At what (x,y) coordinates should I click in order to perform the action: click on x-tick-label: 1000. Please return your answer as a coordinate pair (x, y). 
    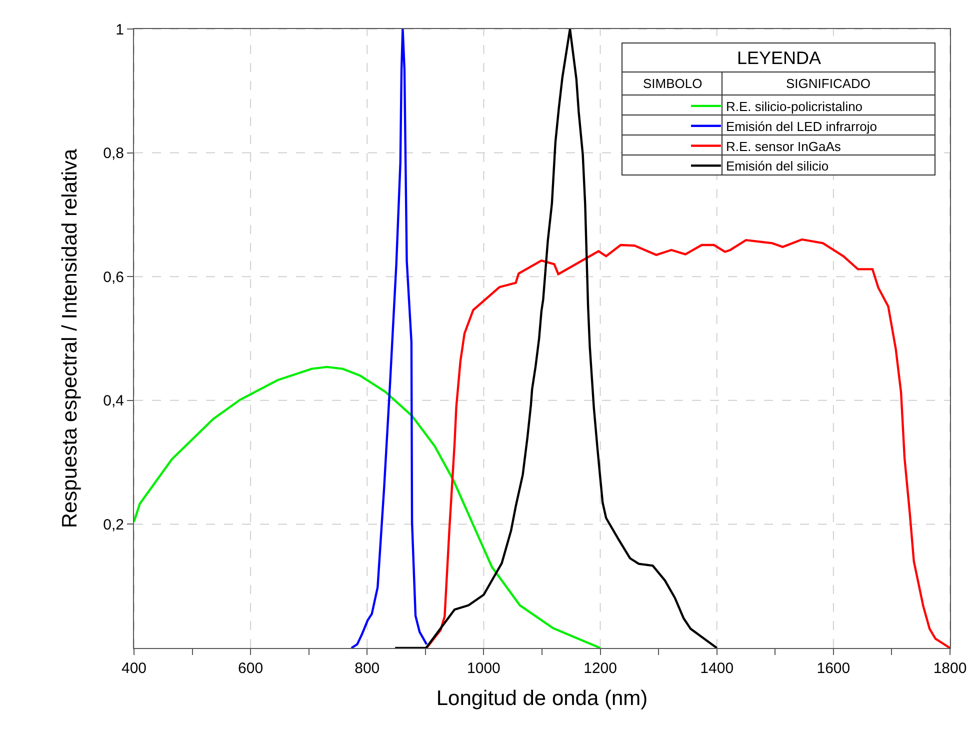
    Looking at the image, I should click on (483, 668).